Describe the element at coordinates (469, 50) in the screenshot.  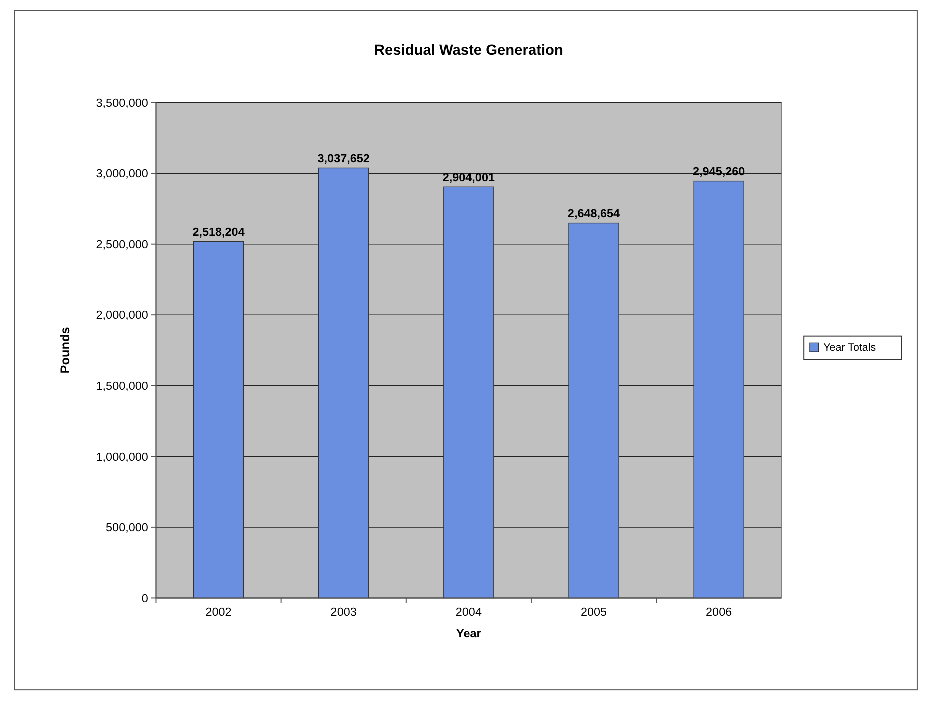
I see `chart-title: Residual Waste Generation` at that location.